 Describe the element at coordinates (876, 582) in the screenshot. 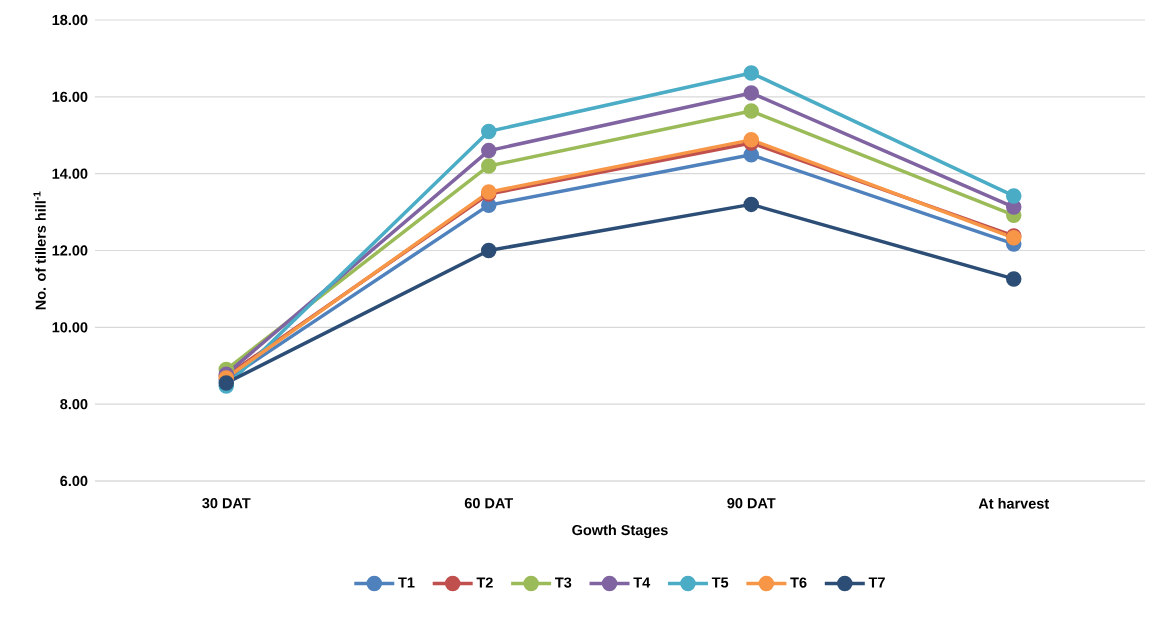

I see `legend-label: T7` at that location.